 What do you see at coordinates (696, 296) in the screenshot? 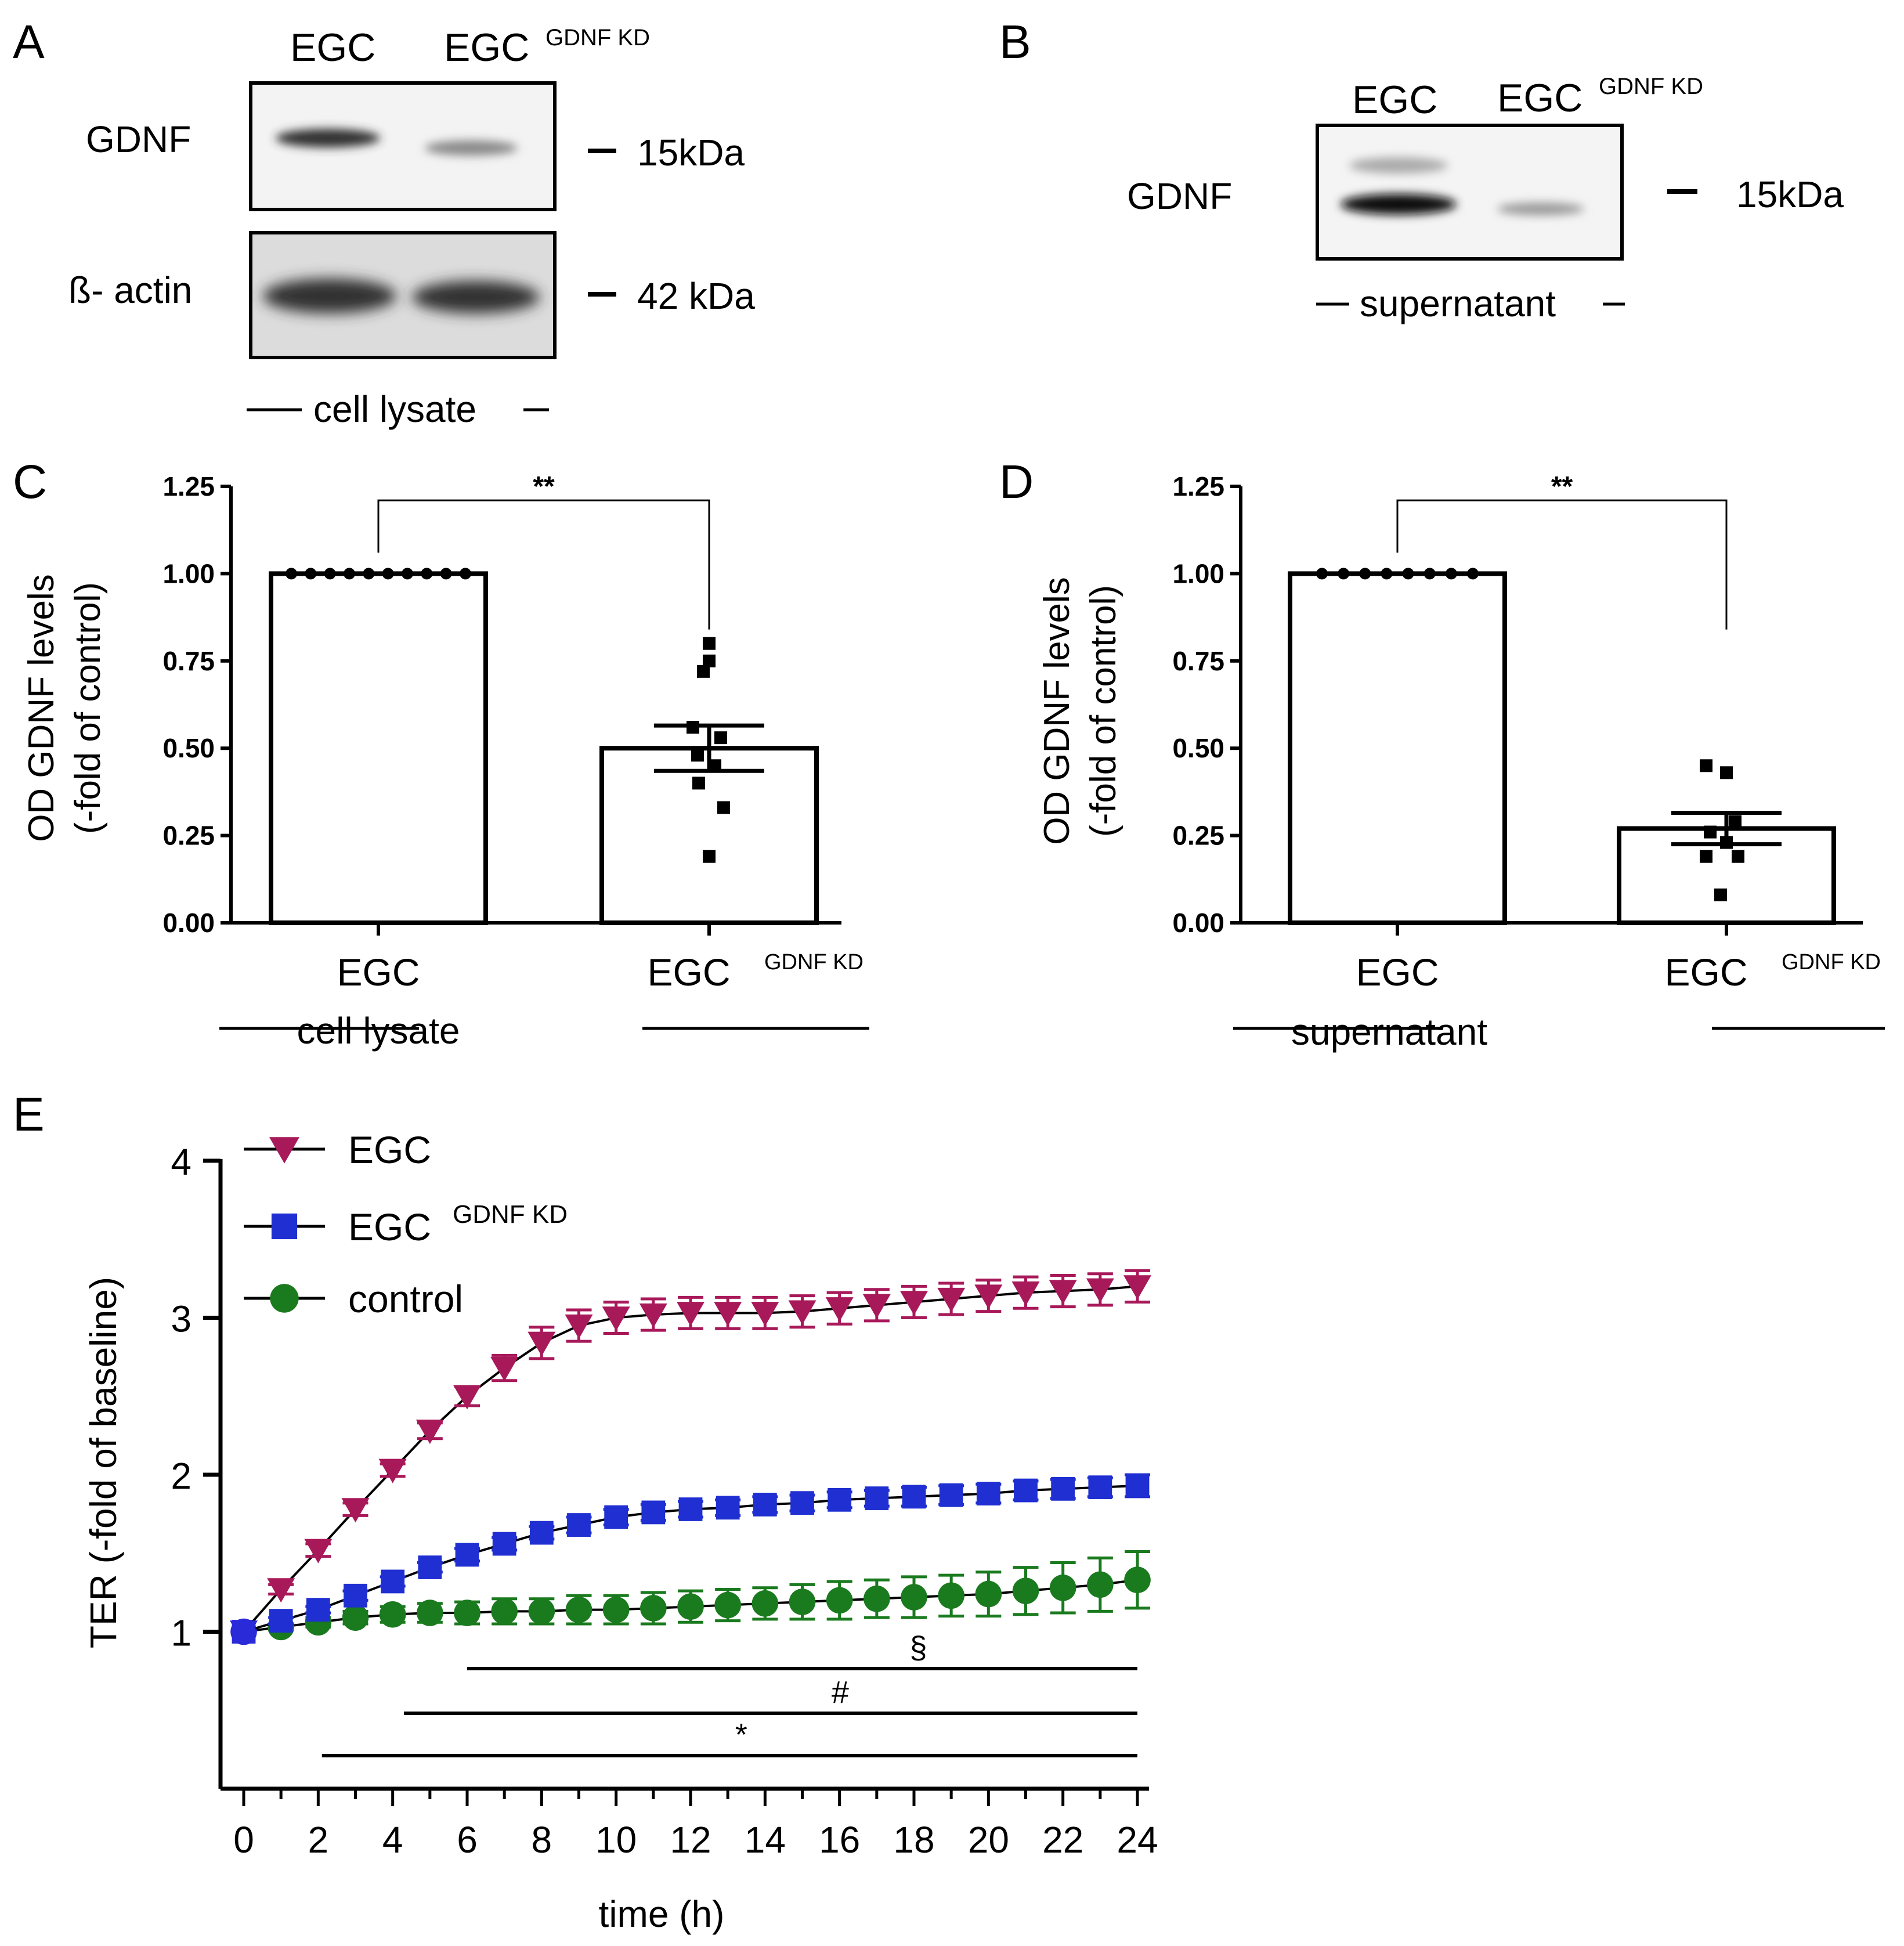
I see `panel-a-actin-marker: 42 kDa` at bounding box center [696, 296].